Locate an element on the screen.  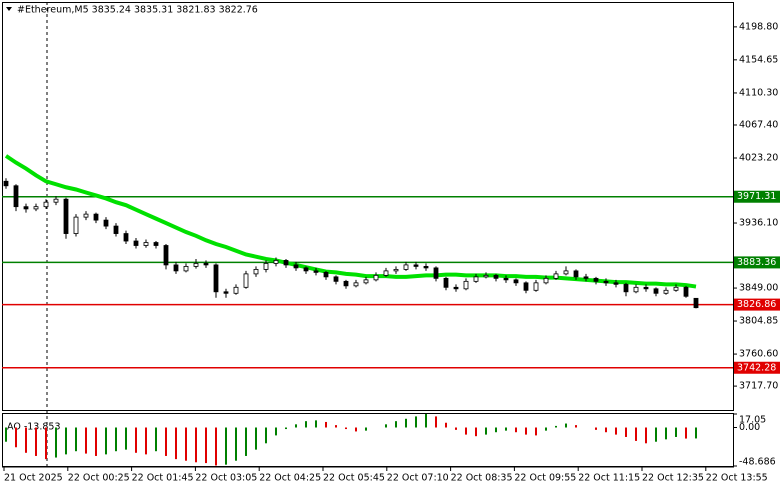
y-tick-label: 3804.85 is located at coordinates (758, 321).